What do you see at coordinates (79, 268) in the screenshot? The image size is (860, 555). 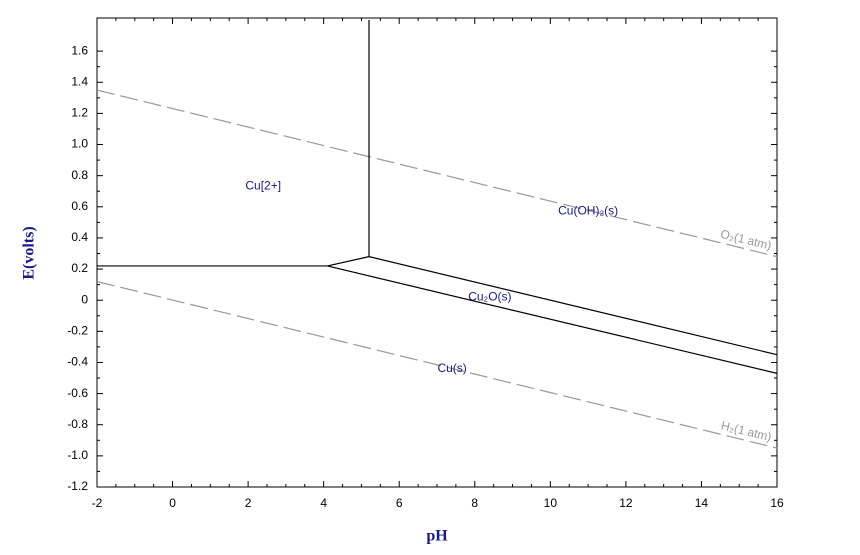 I see `y-tick-label: 0.2` at bounding box center [79, 268].